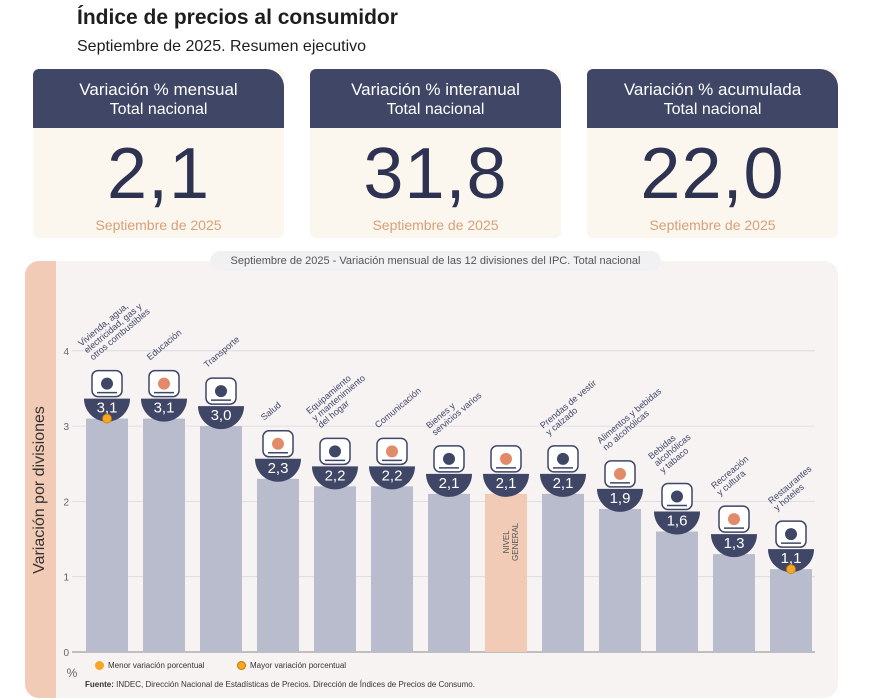 The height and width of the screenshot is (700, 877). I want to click on category-label: Educación, so click(164, 344).